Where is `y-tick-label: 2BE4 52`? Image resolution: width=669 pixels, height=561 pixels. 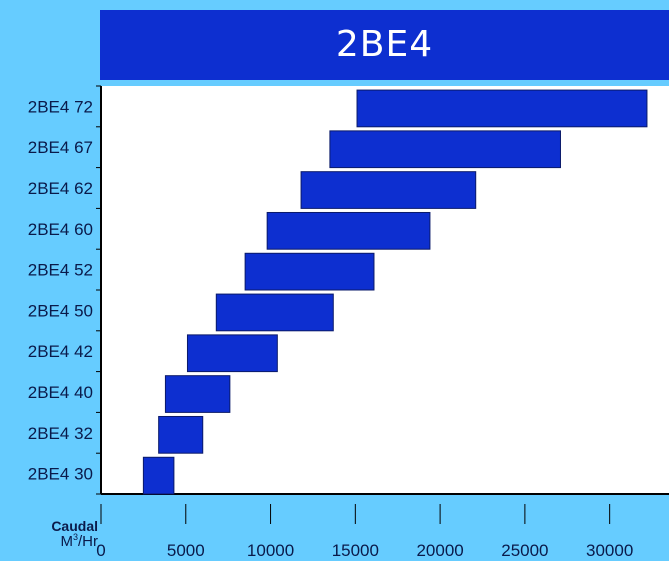
y-tick-label: 2BE4 52 is located at coordinates (60, 270).